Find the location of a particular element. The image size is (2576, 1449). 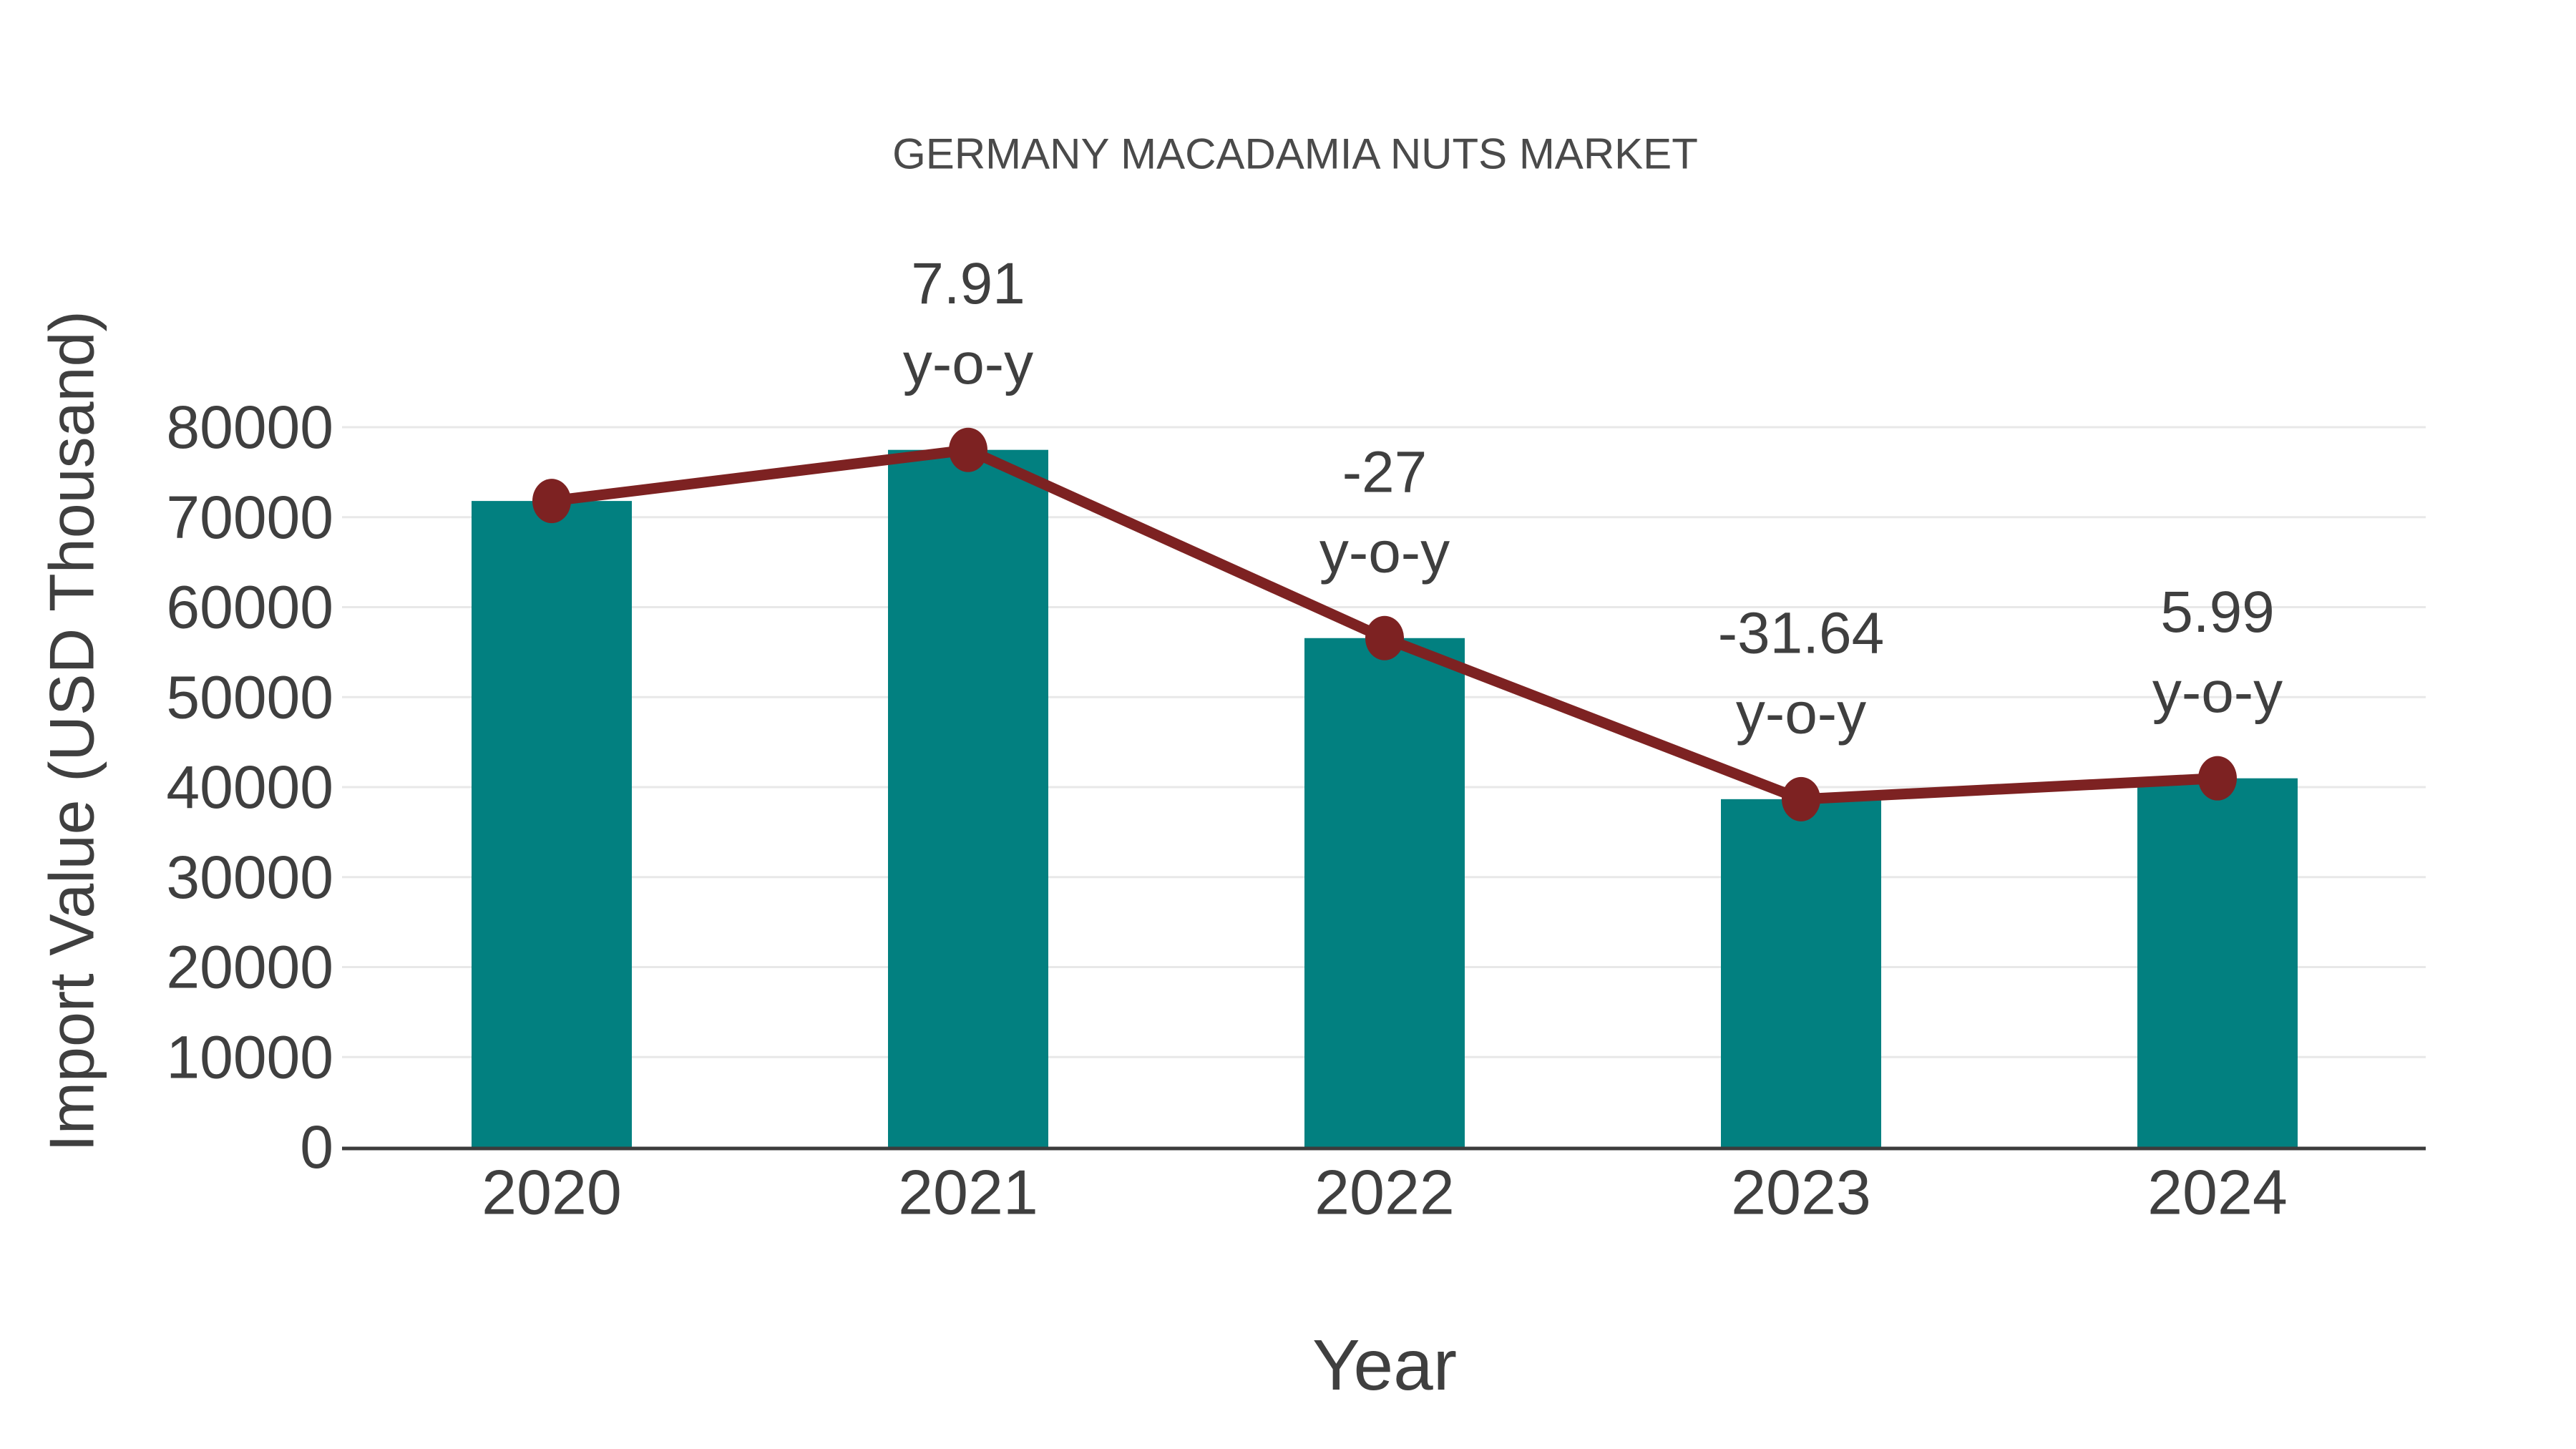

y-tick-label: 80000 is located at coordinates (249, 427).